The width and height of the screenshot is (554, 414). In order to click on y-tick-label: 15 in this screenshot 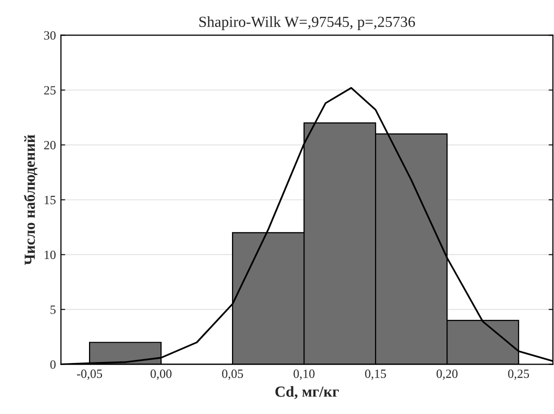, I will do `click(50, 200)`.